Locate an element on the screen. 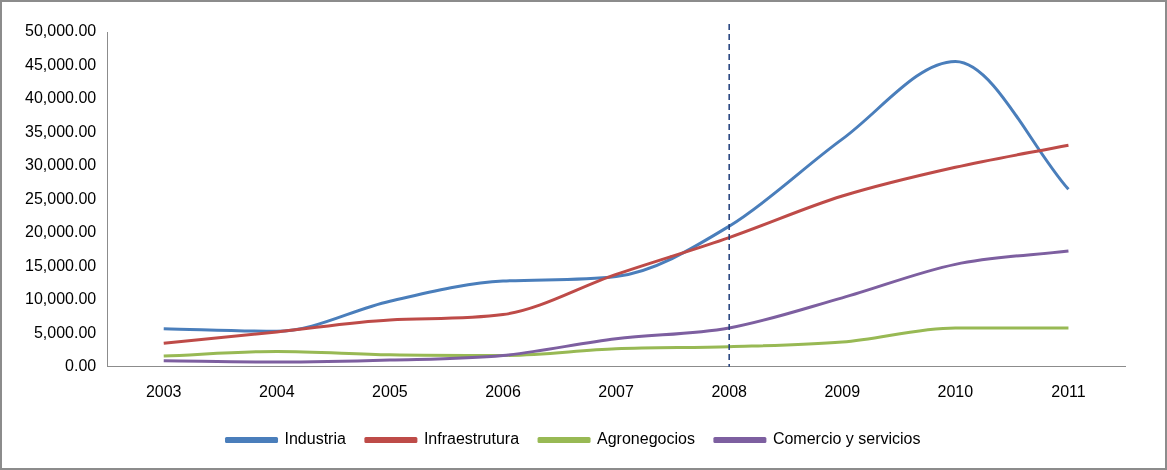  legend-label: Infraestrutura is located at coordinates (471, 439).